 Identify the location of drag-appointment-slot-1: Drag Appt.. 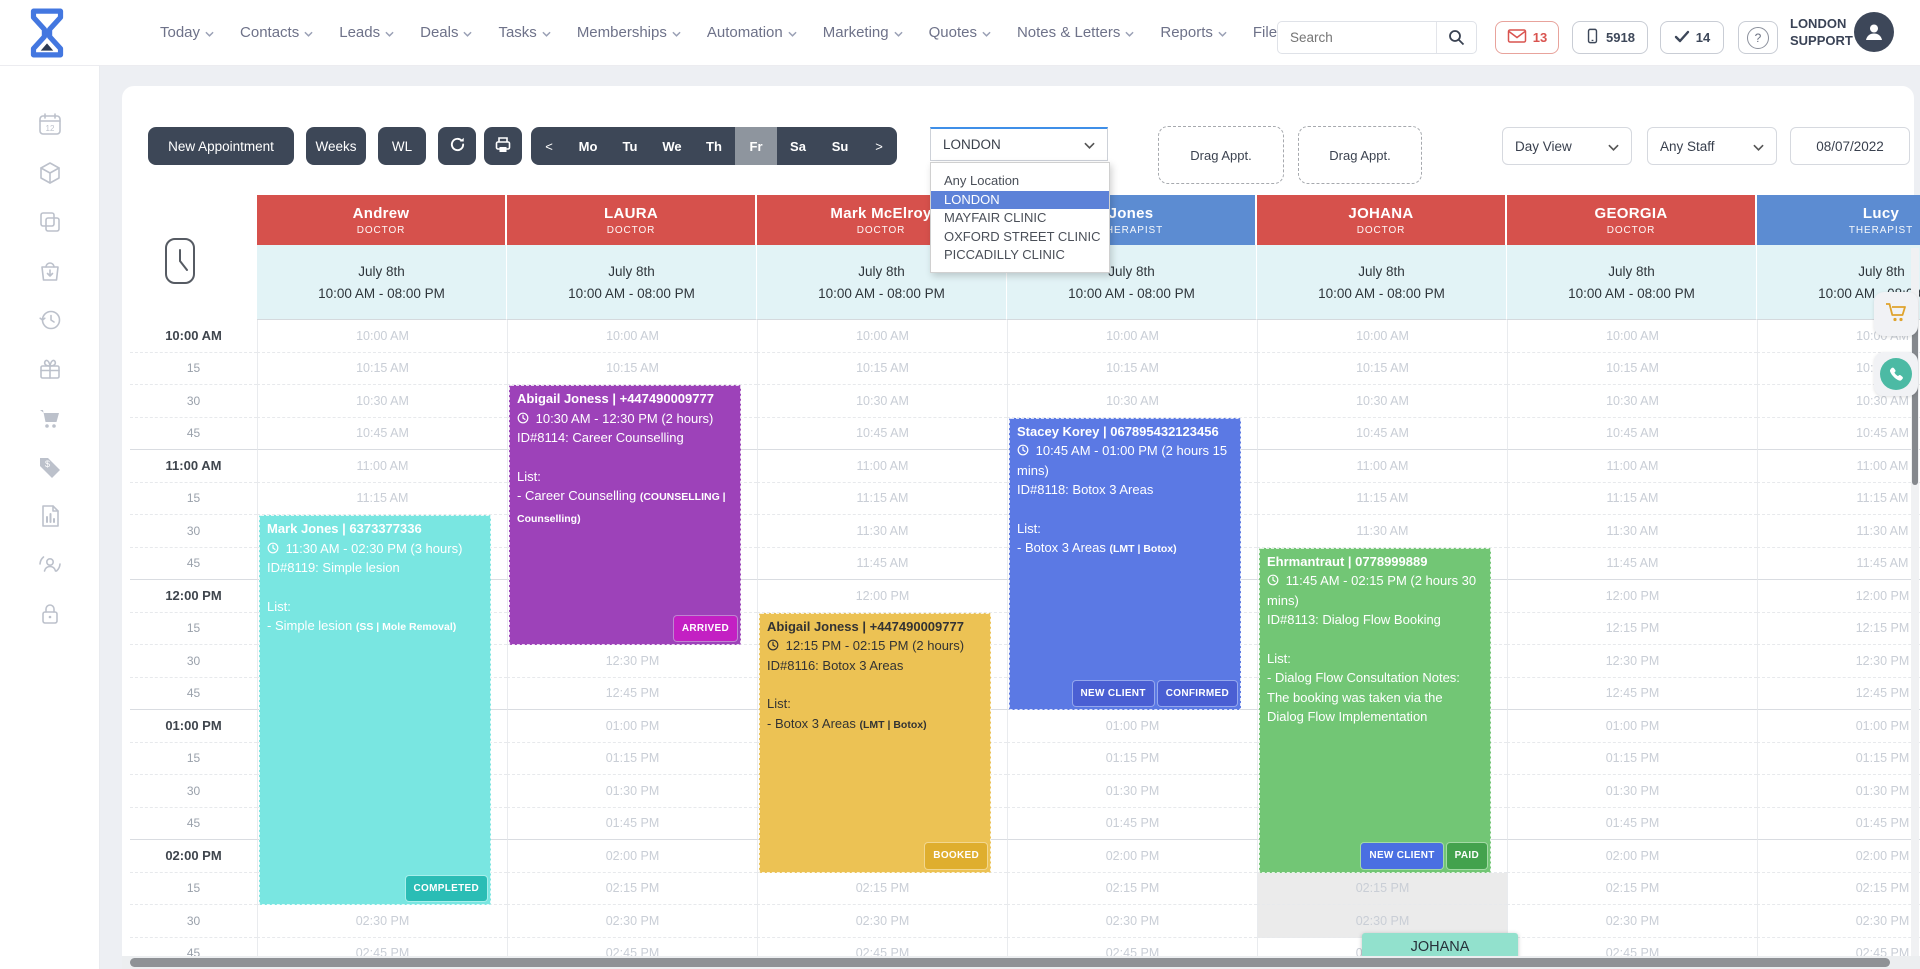
(1221, 155).